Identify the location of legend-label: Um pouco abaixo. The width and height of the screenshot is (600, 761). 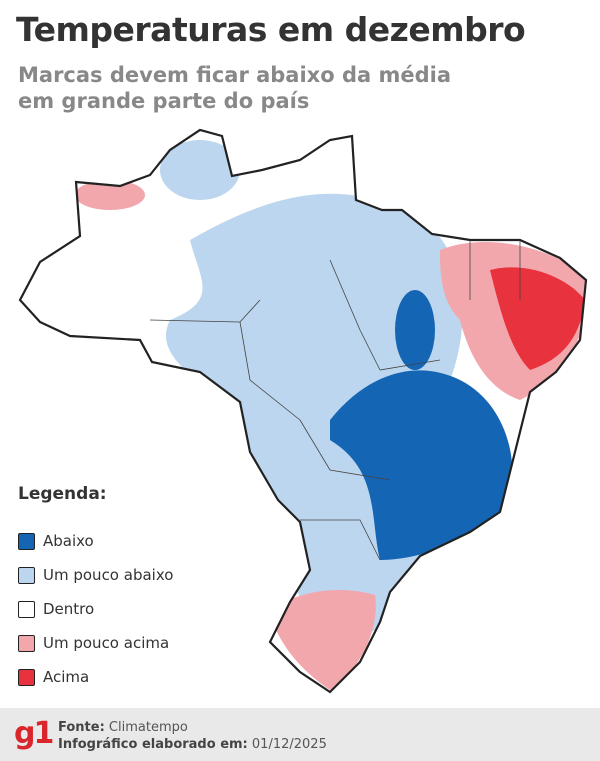
(108, 575).